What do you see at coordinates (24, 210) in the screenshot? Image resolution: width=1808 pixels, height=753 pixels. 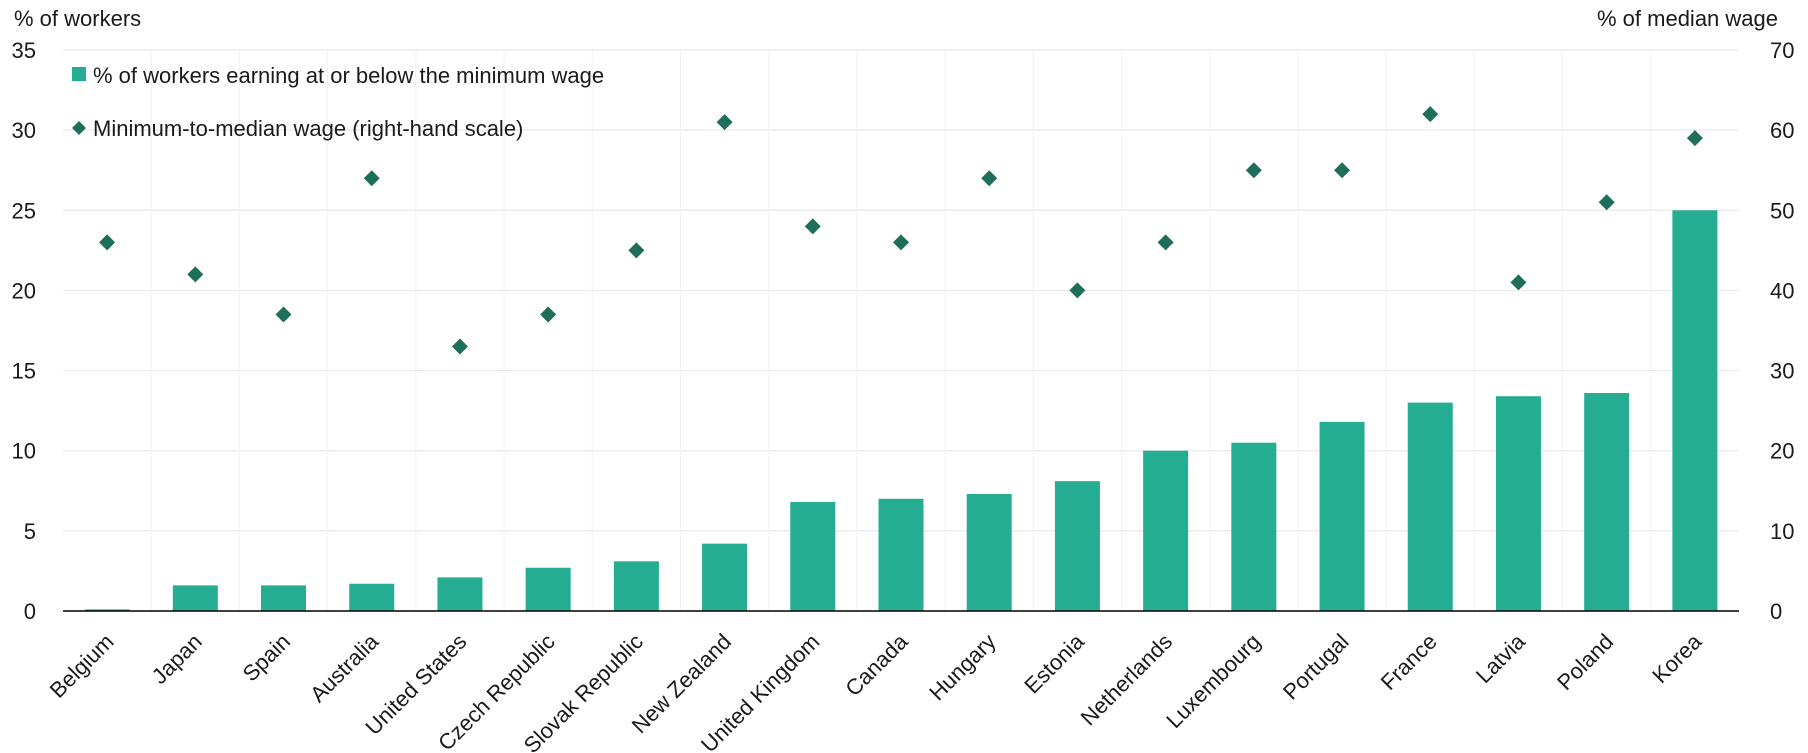 I see `left-tick-label: 25` at bounding box center [24, 210].